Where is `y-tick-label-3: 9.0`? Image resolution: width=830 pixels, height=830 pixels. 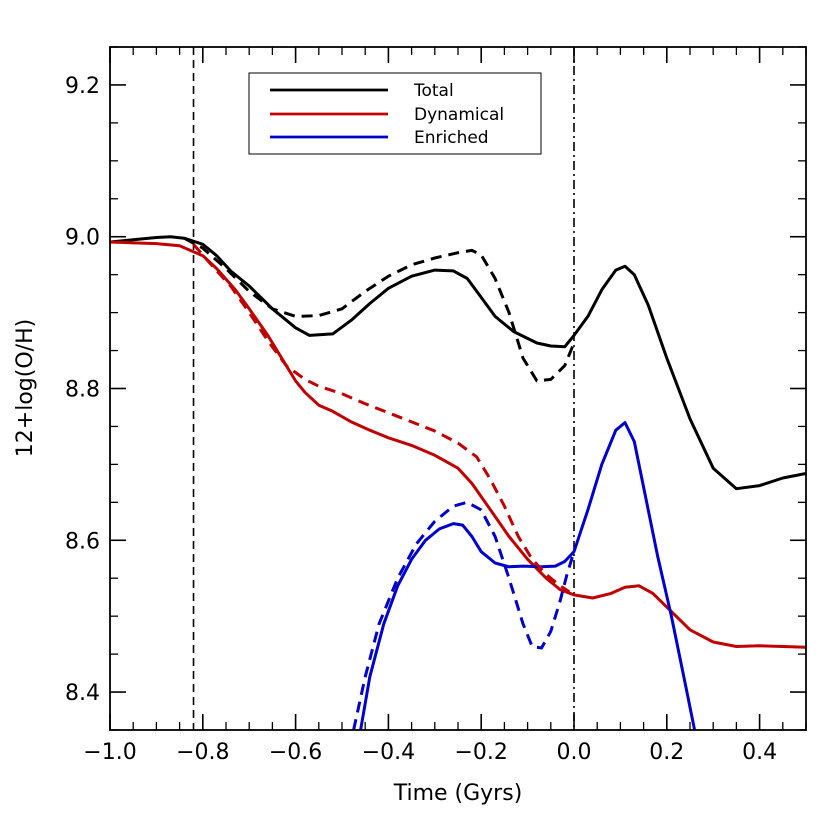 y-tick-label-3: 9.0 is located at coordinates (82, 238).